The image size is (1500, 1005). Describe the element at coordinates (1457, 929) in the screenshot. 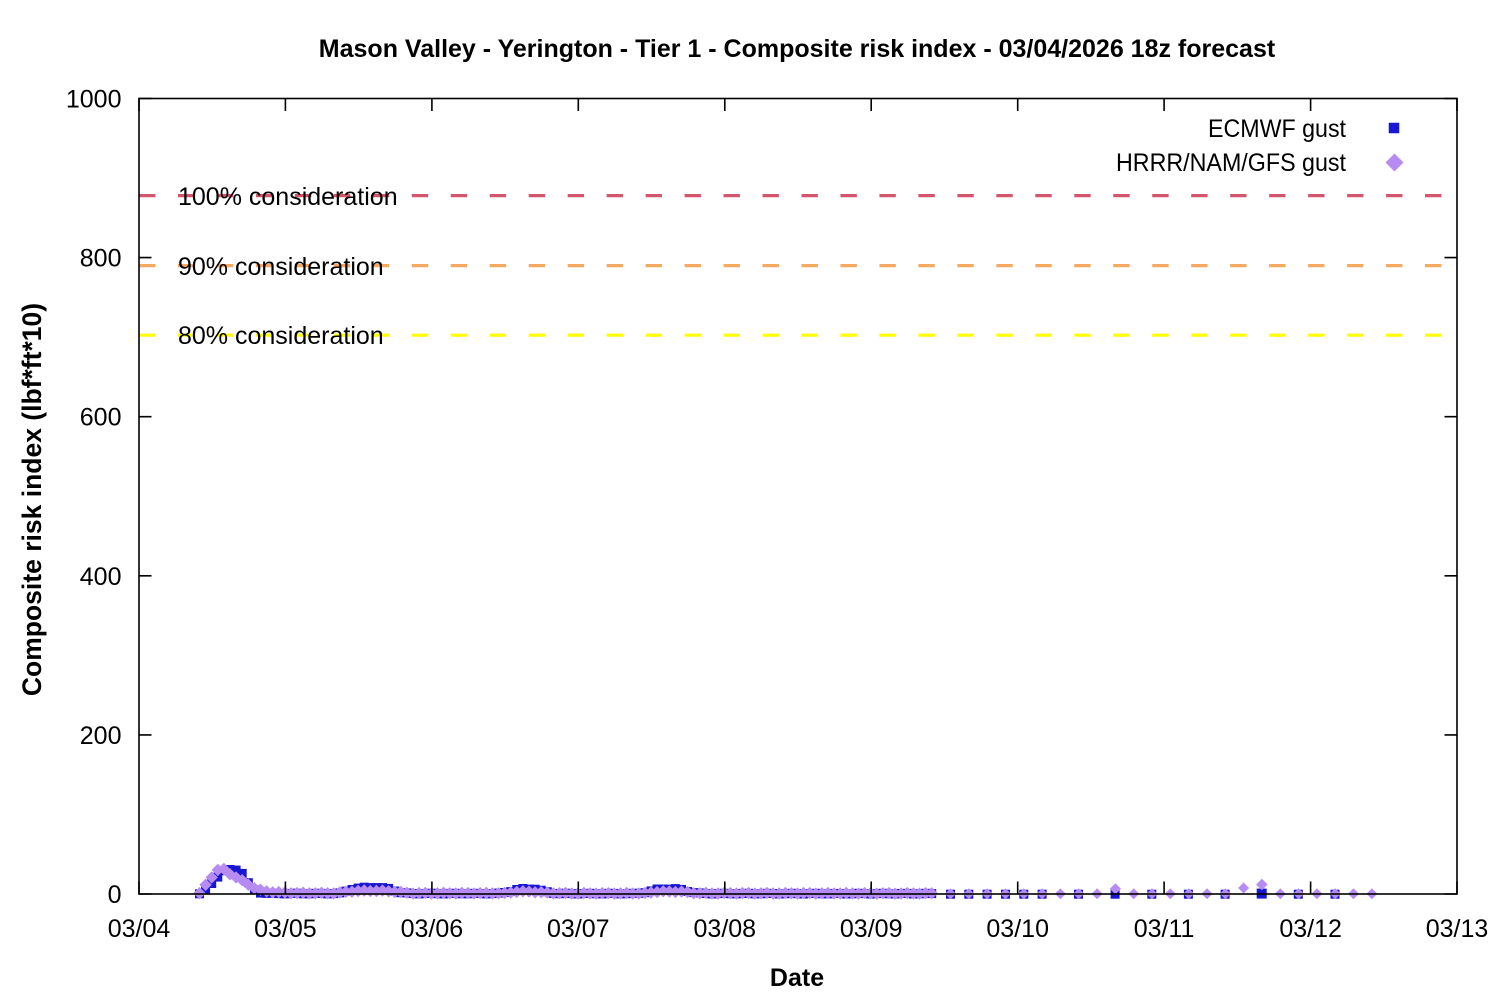

I see `svg-text: 03/13` at that location.